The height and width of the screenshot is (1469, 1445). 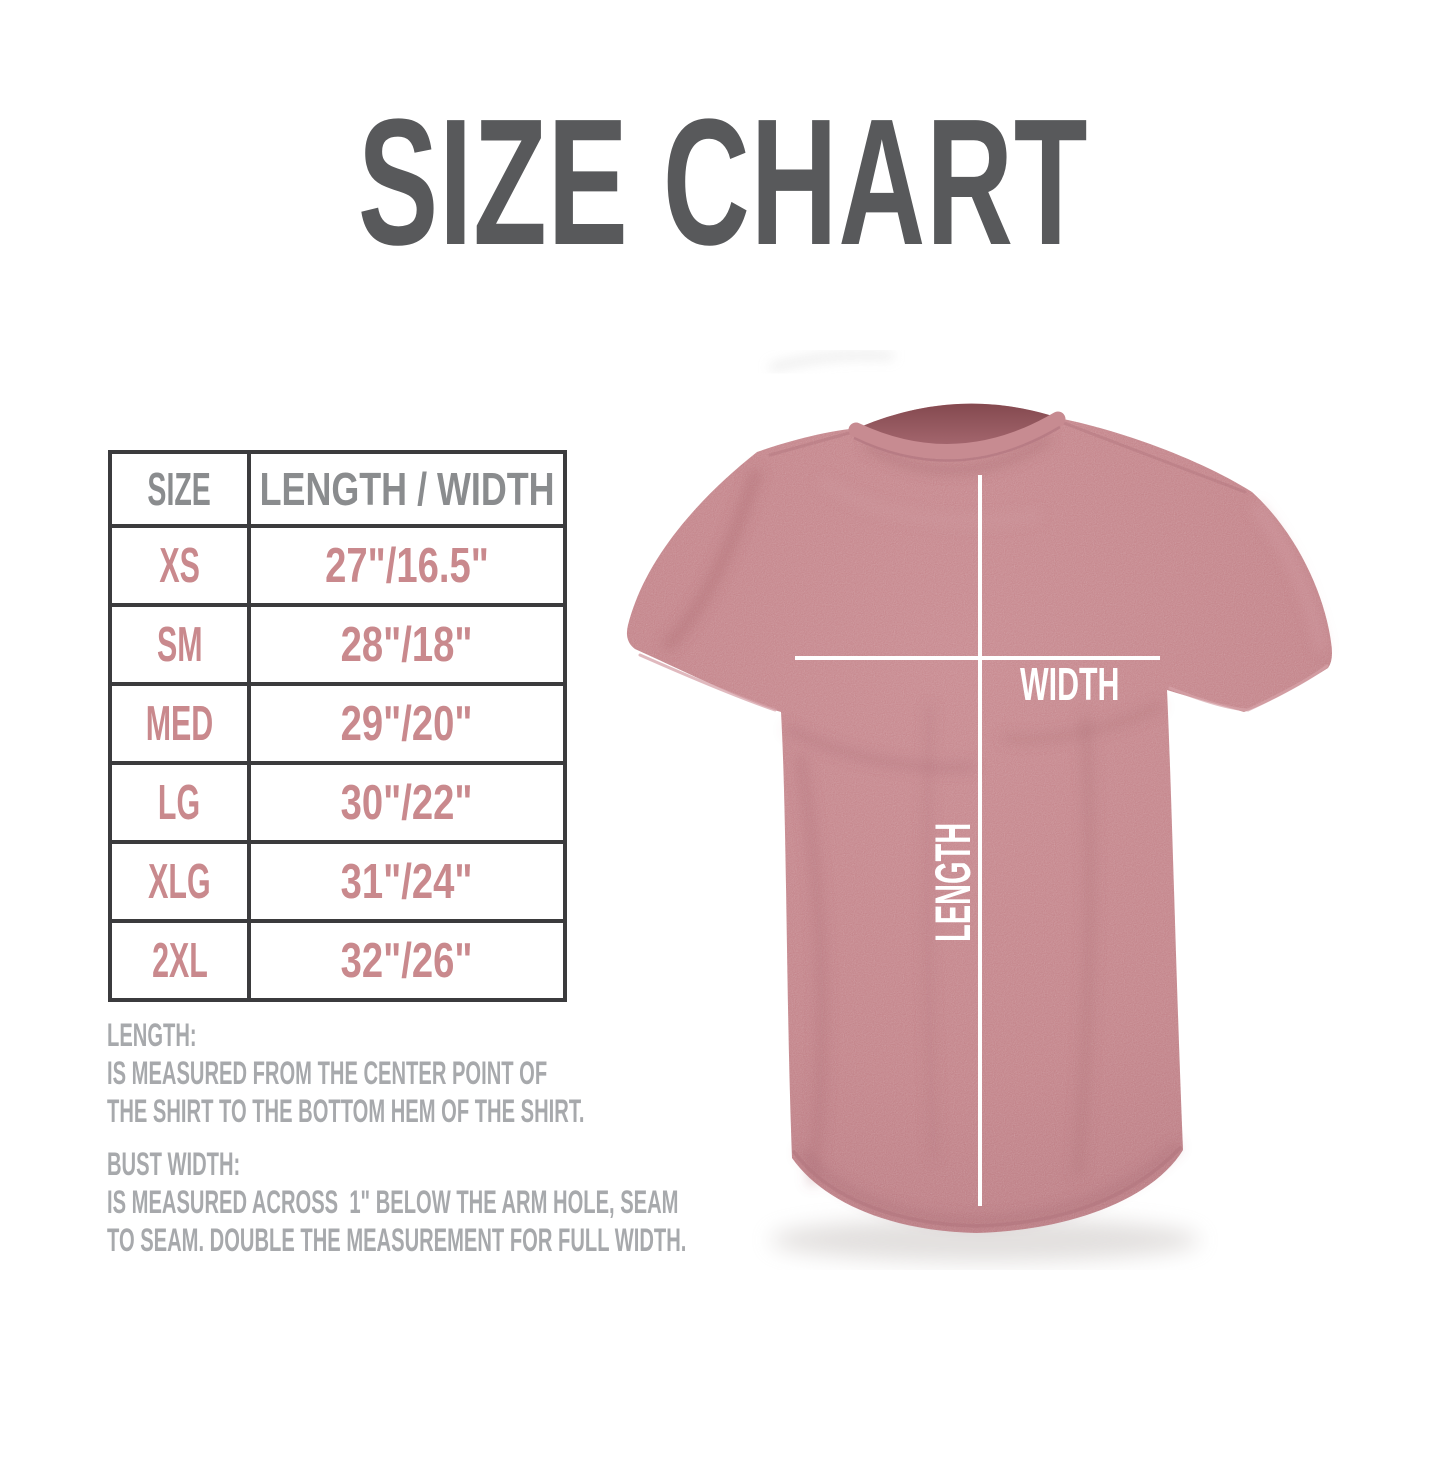 What do you see at coordinates (407, 565) in the screenshot?
I see `value-cell-xs: 27"/16.5"` at bounding box center [407, 565].